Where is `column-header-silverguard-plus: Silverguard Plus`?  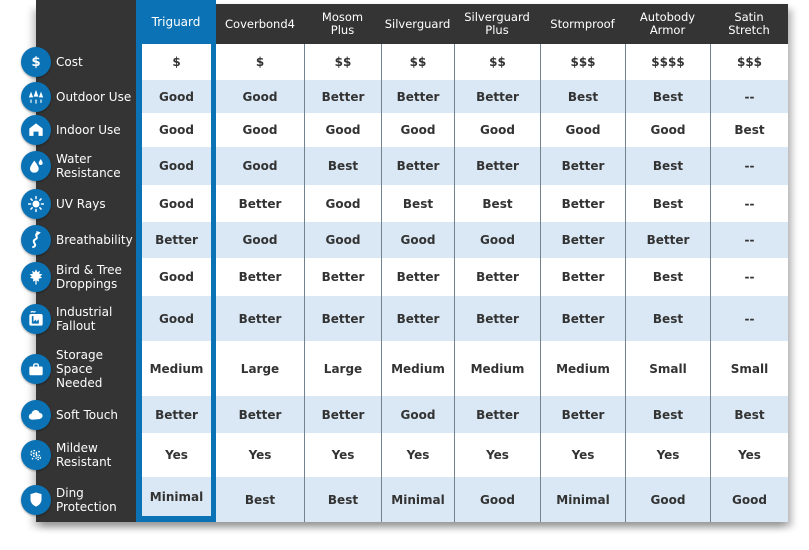
column-header-silverguard-plus: Silverguard Plus is located at coordinates (497, 24).